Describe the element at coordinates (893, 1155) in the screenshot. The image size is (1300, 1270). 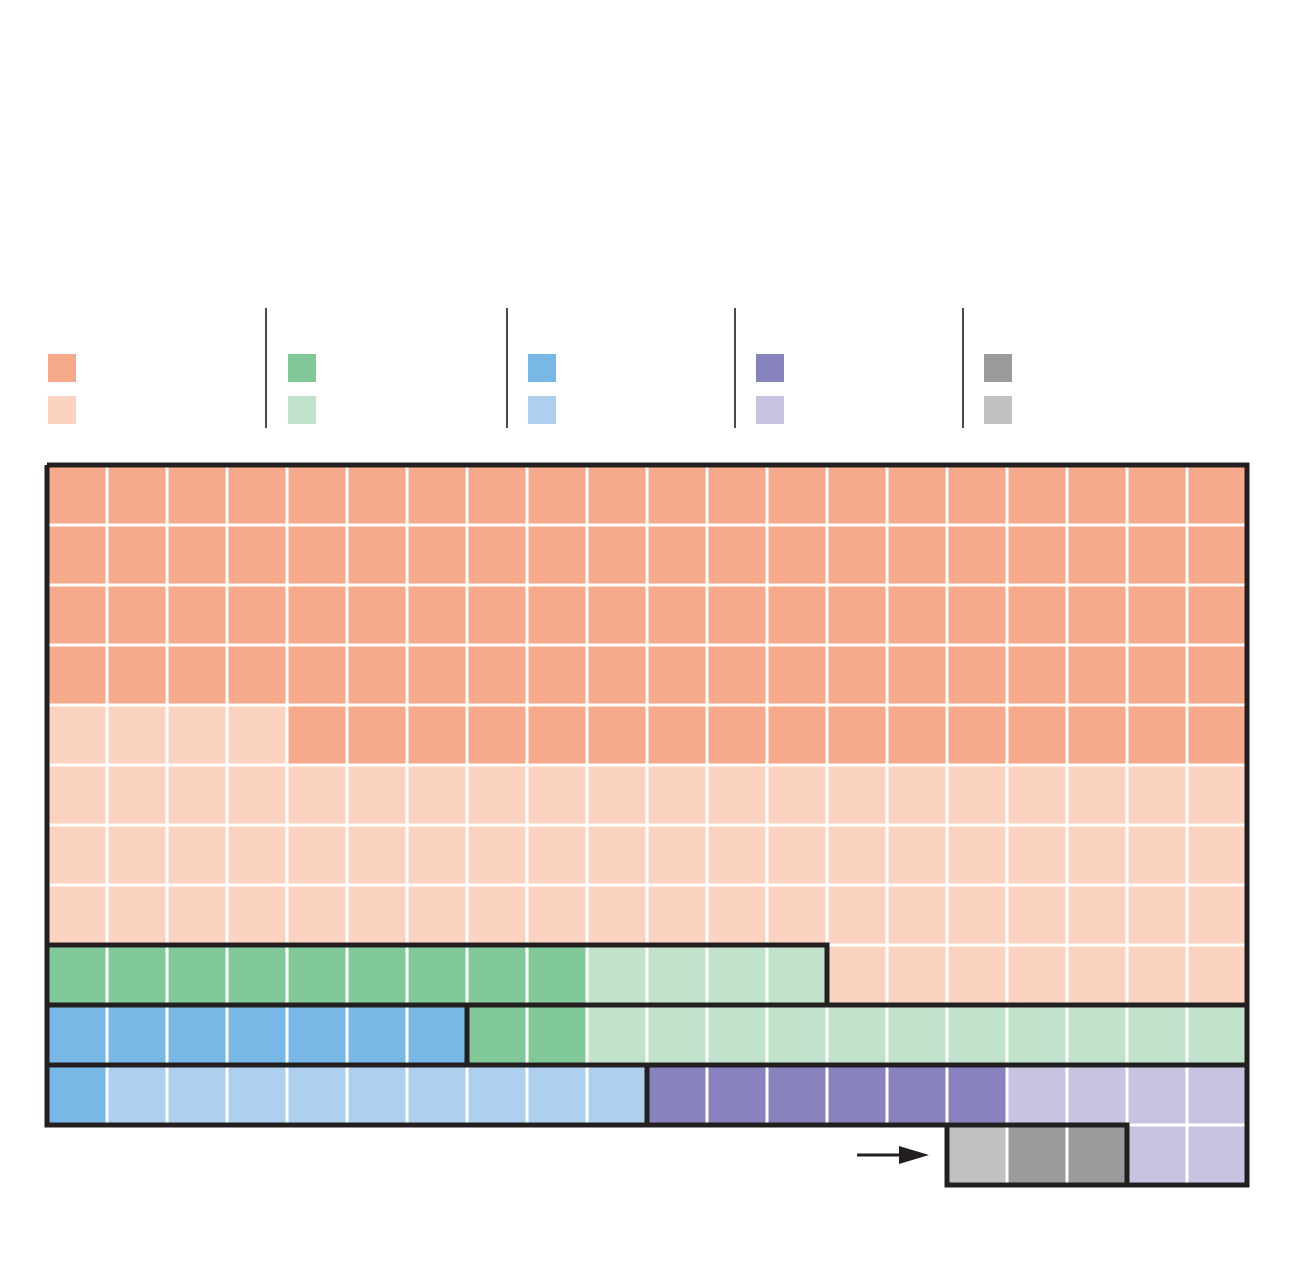
I see `arrow-icon` at that location.